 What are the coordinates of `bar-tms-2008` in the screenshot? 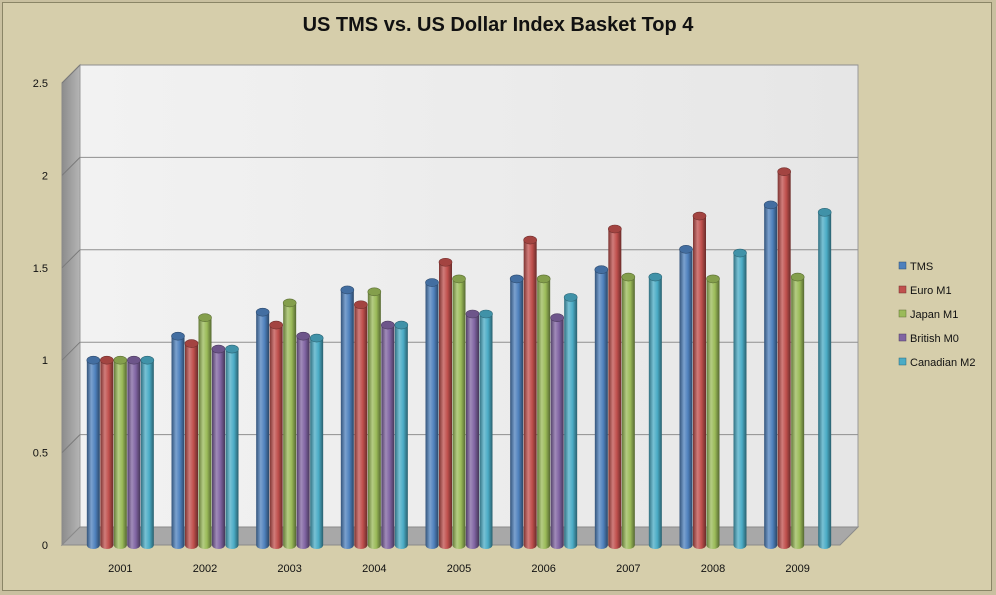 It's located at (686, 397).